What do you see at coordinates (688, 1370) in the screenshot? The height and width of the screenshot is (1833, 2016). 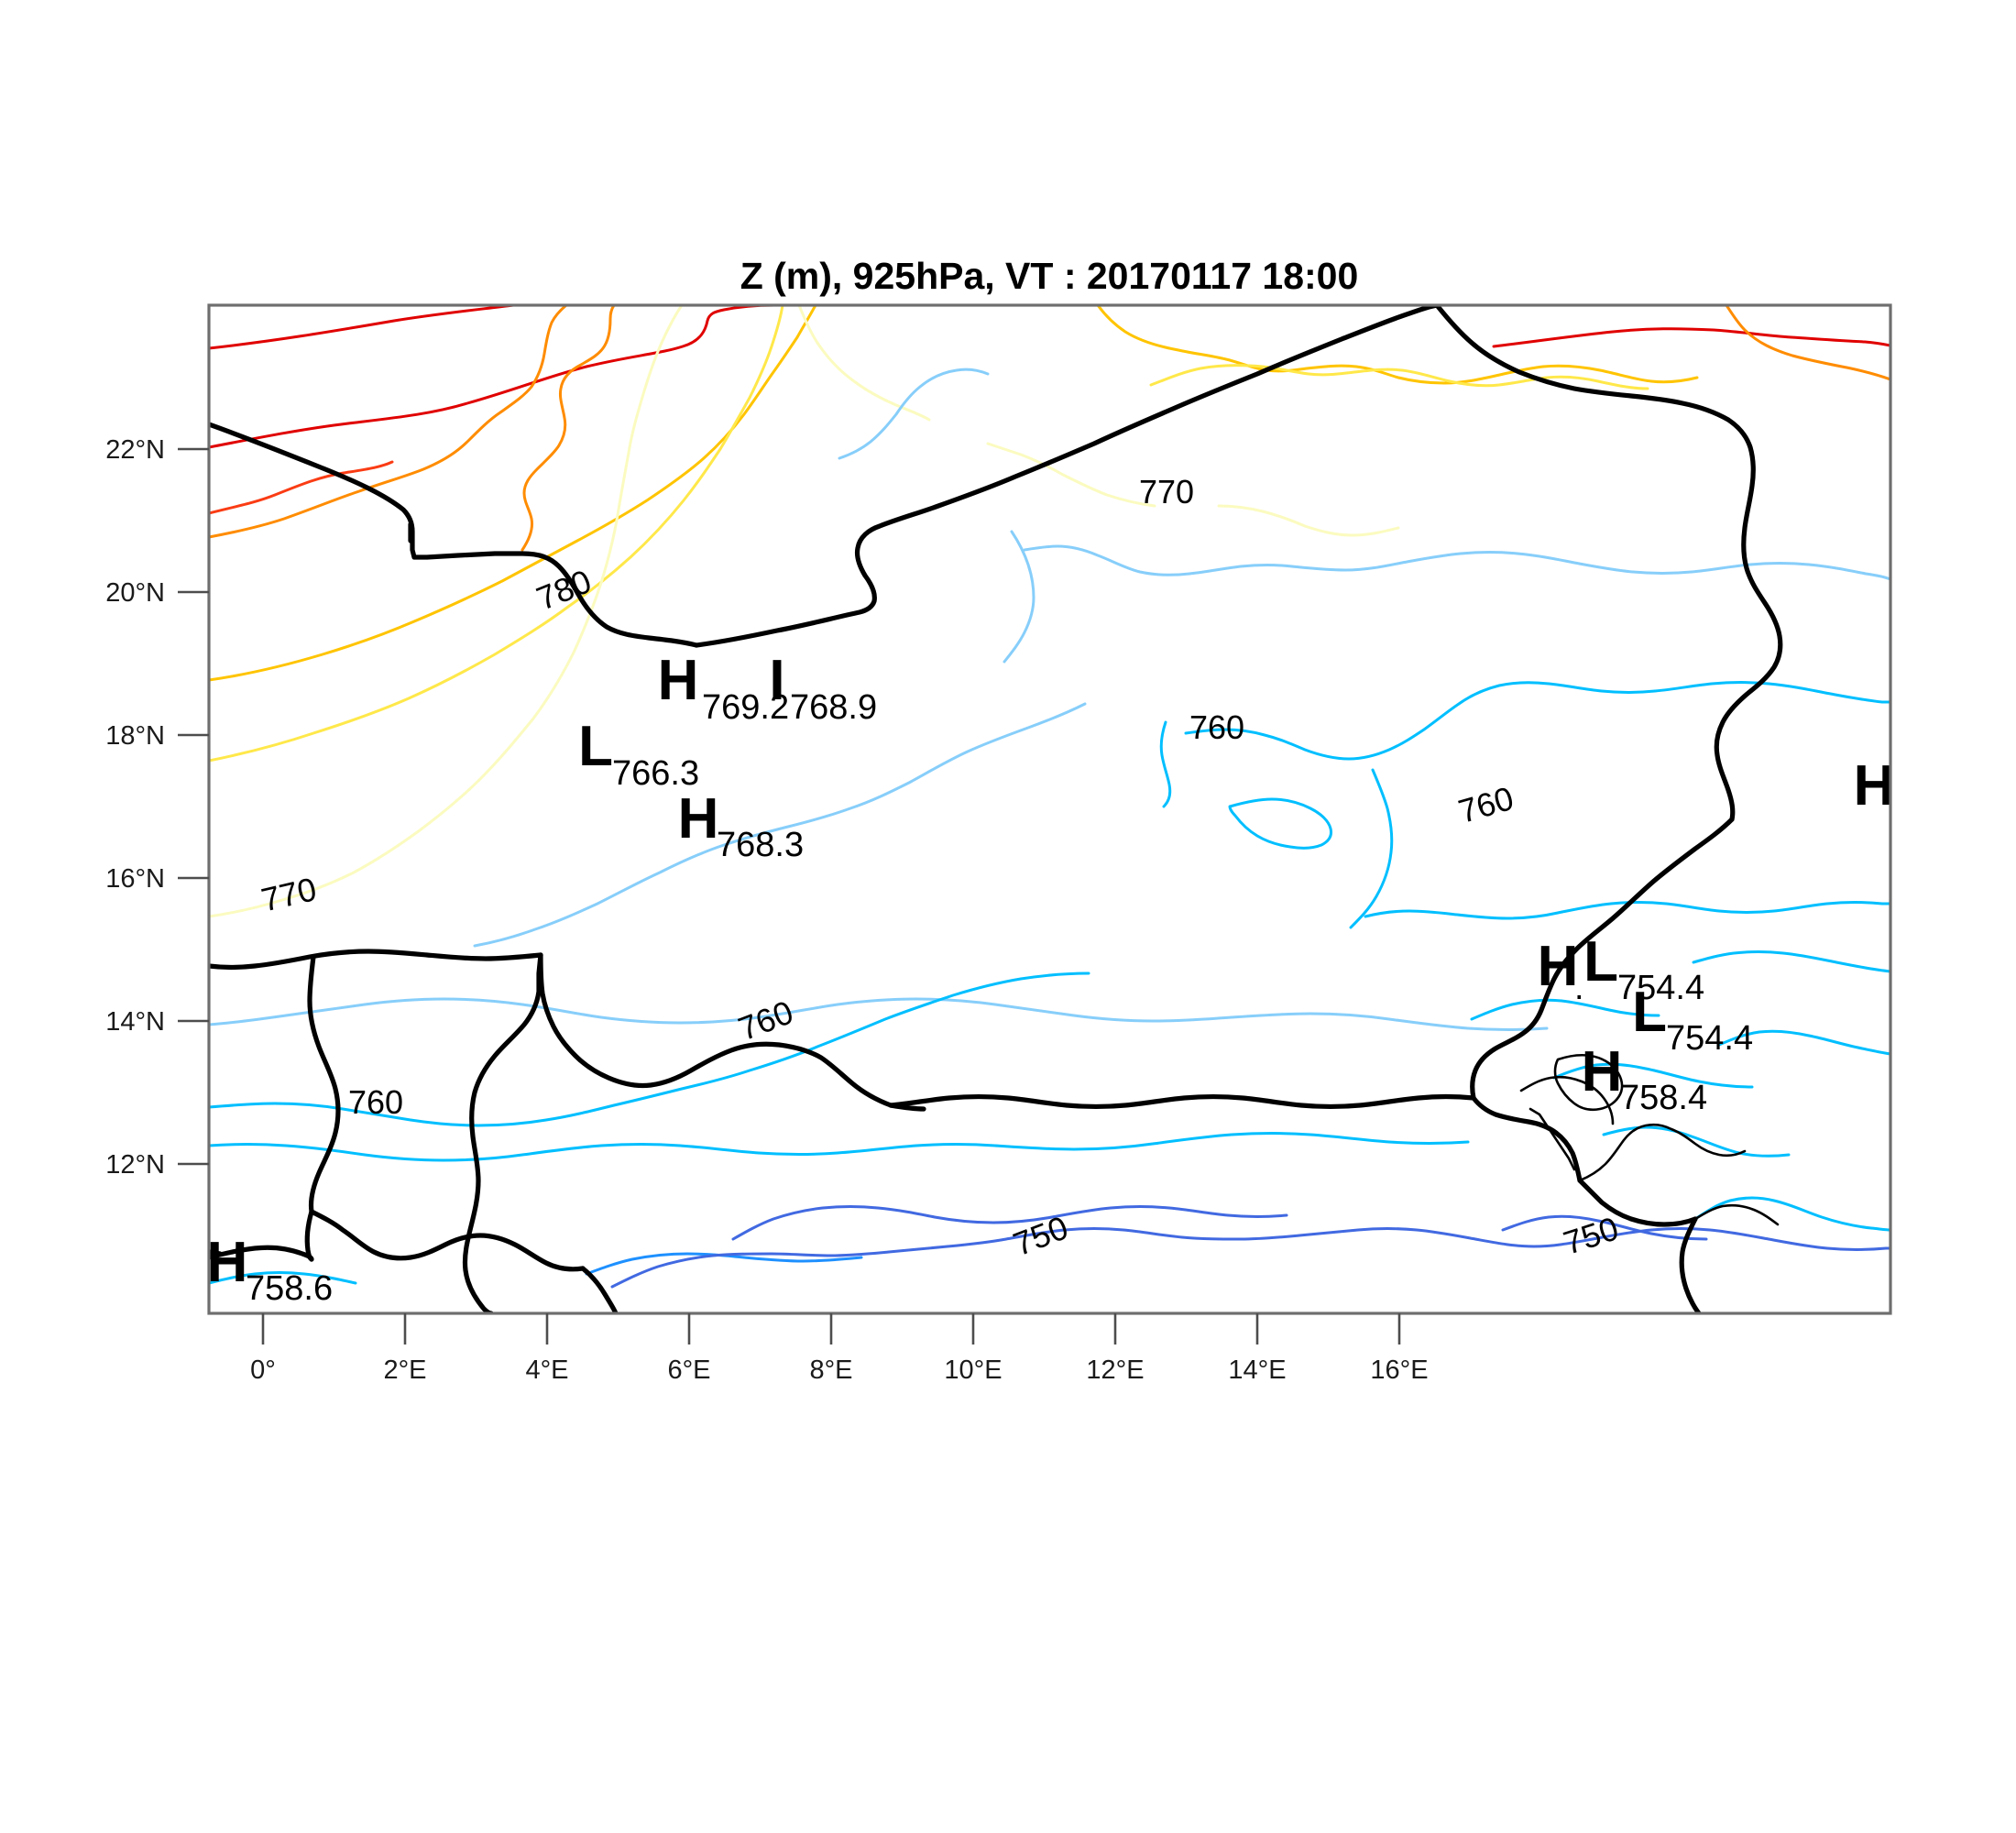 I see `x-tick-label-6e: 6°E` at bounding box center [688, 1370].